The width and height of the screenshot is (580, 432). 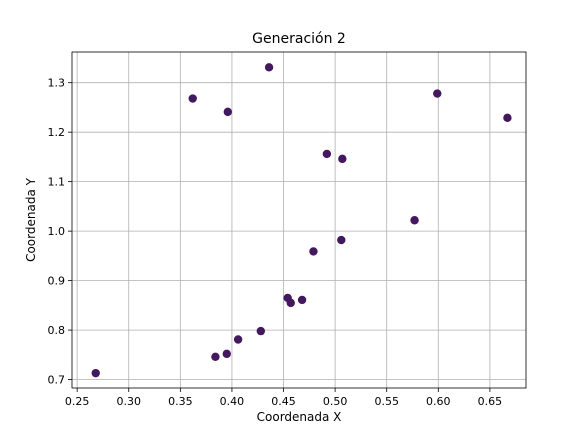 What do you see at coordinates (299, 417) in the screenshot?
I see `x-axis-label: Coordenada X` at bounding box center [299, 417].